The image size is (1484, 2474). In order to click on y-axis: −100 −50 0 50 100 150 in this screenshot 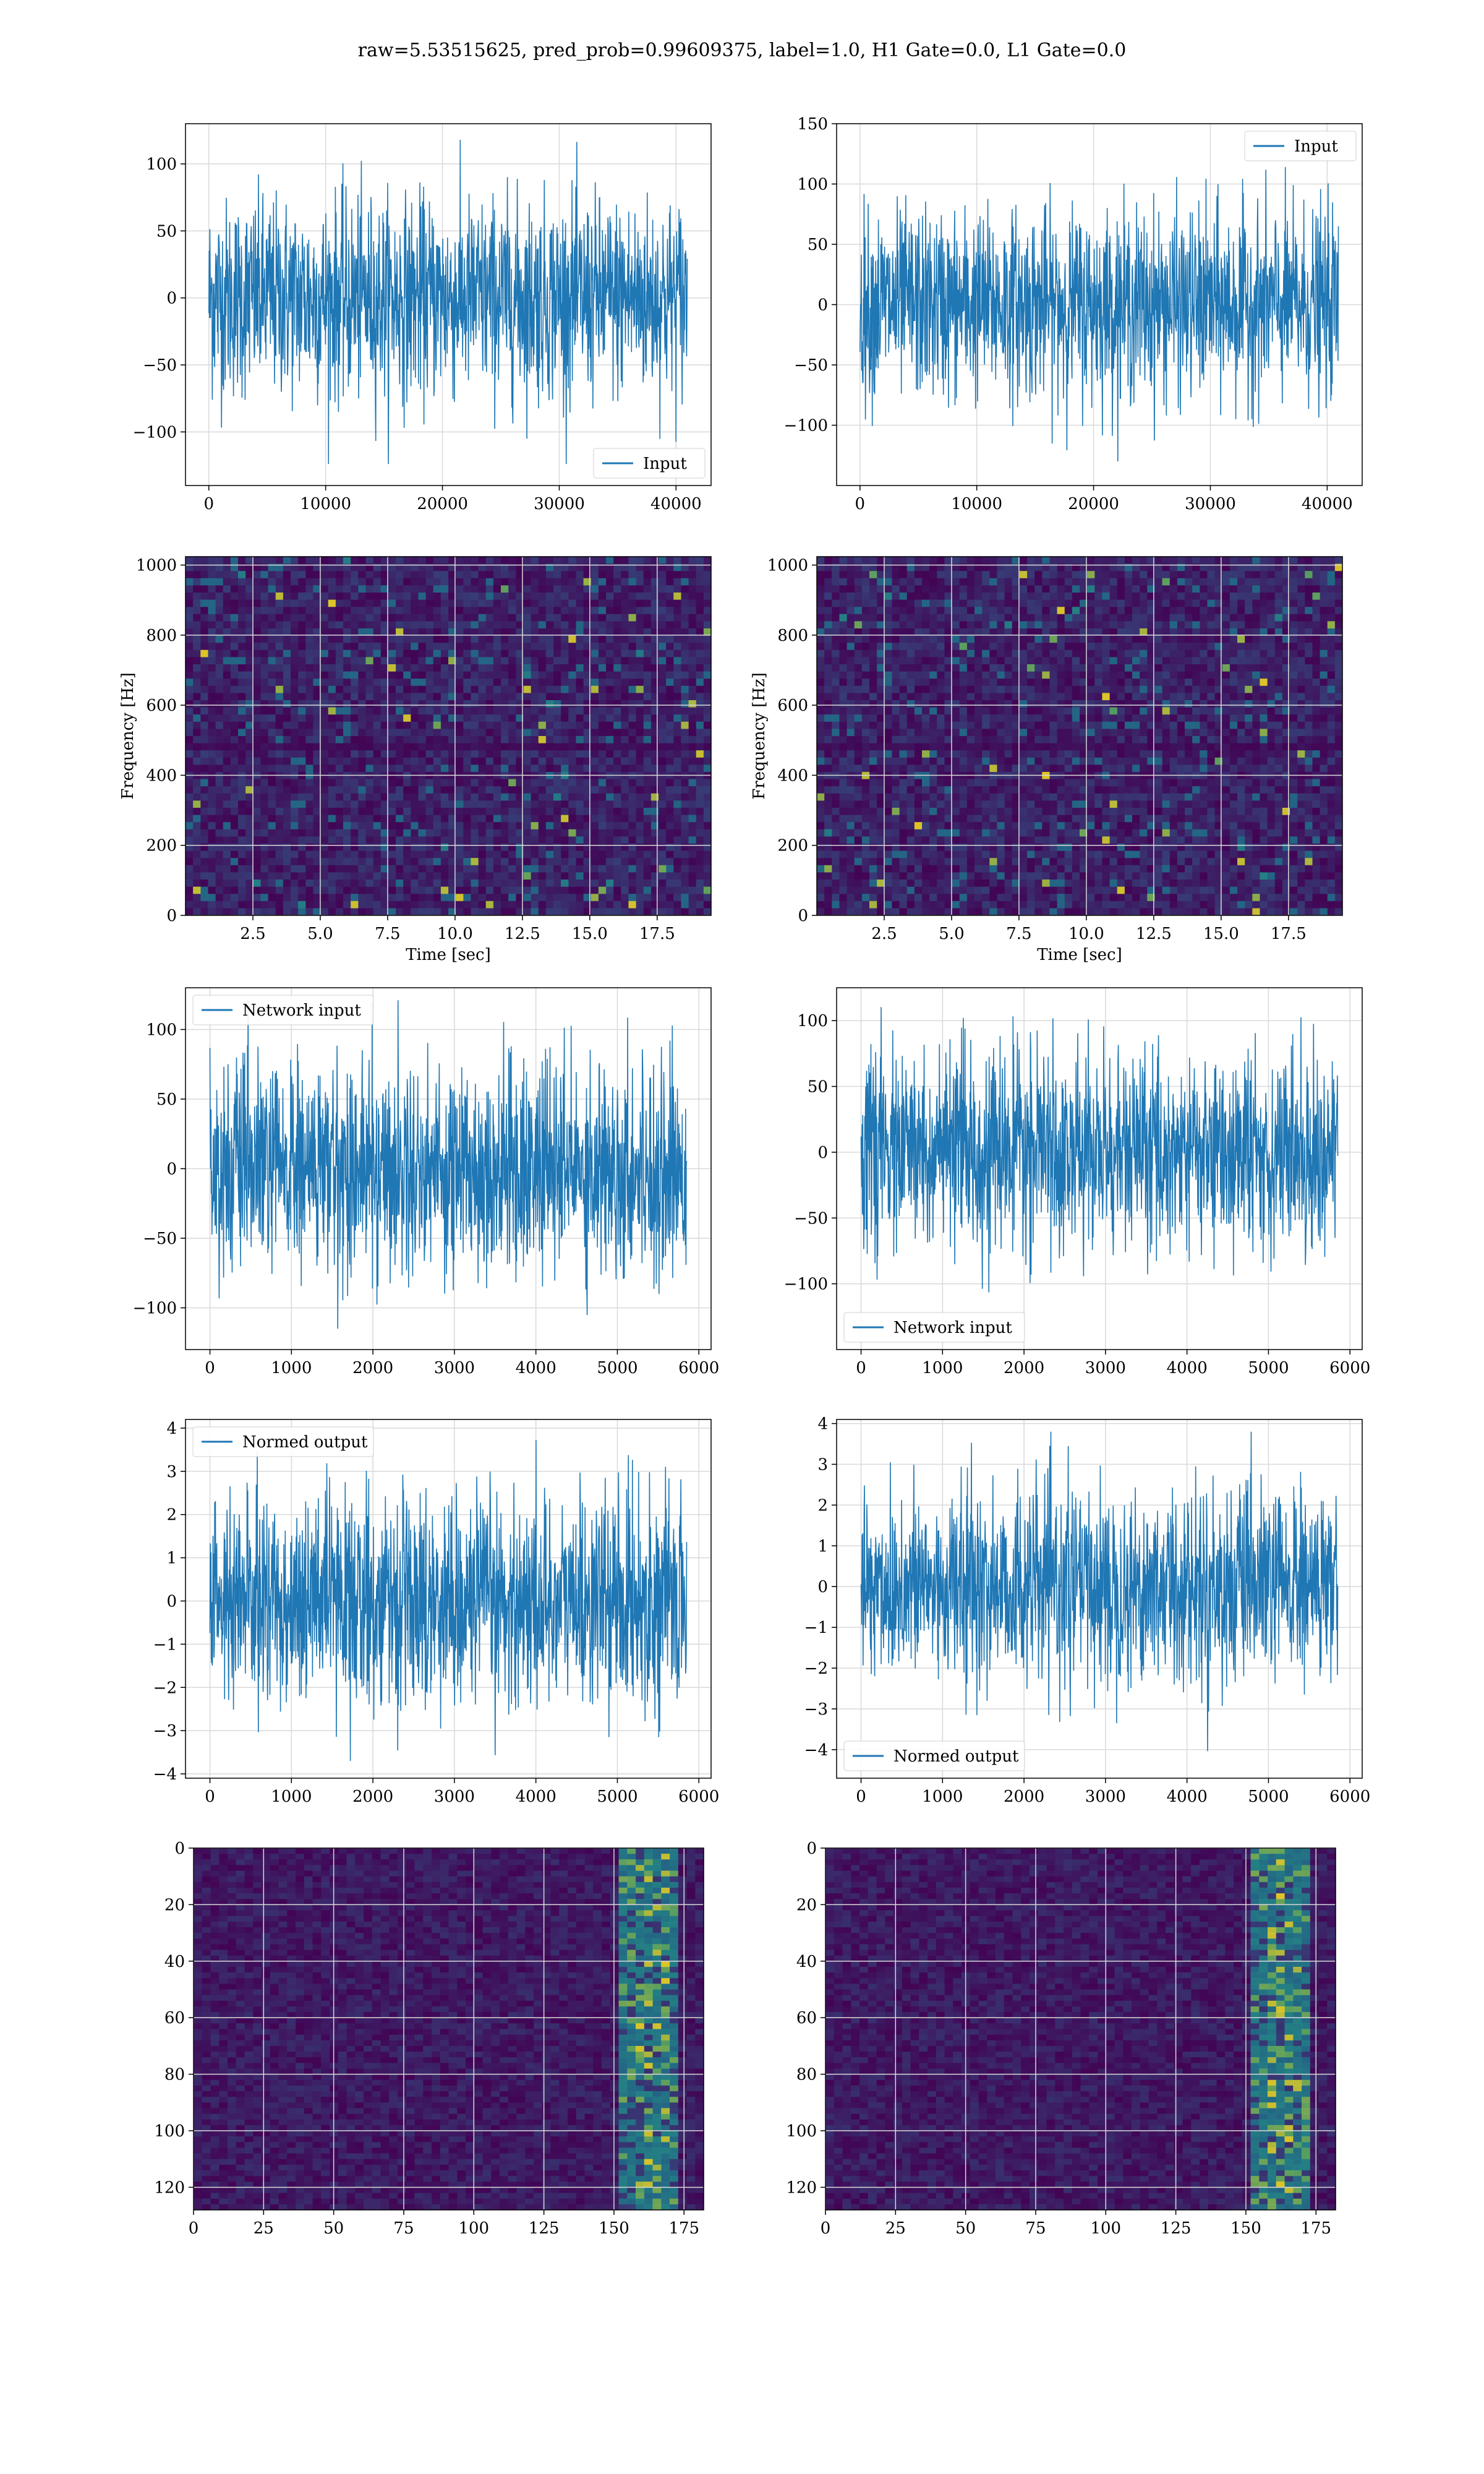, I will do `click(810, 275)`.